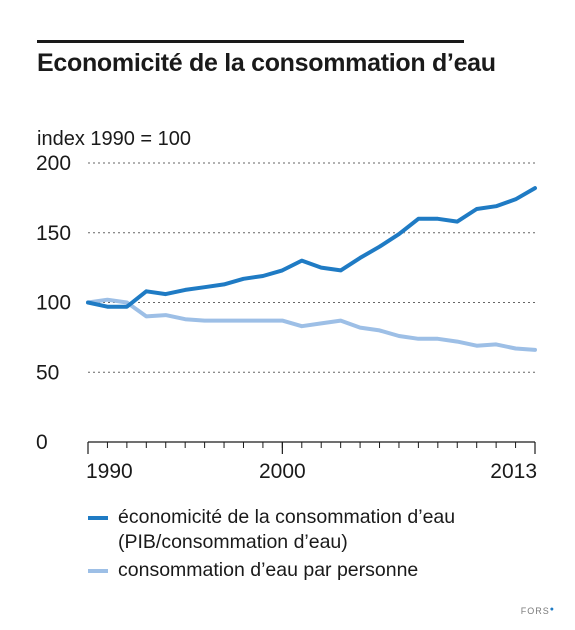  I want to click on series-line-consumption-per-person, so click(311, 324).